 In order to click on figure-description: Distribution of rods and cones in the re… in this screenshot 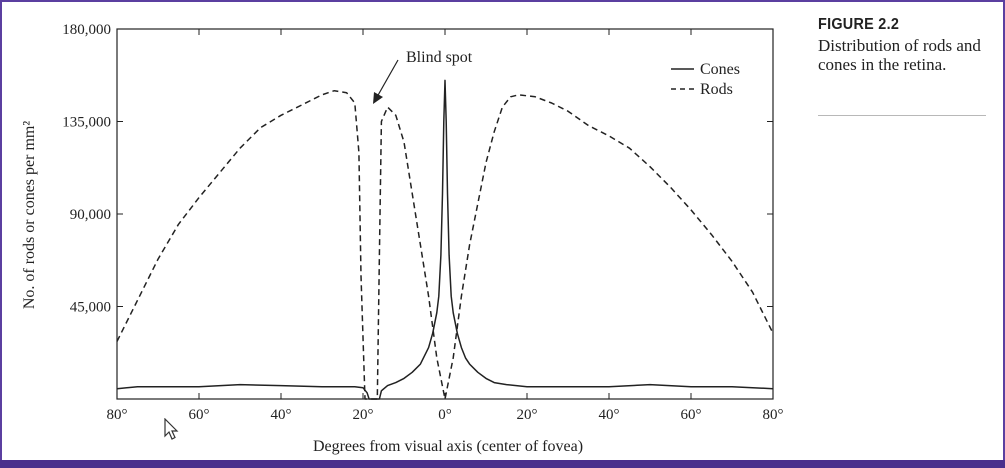, I will do `click(899, 55)`.